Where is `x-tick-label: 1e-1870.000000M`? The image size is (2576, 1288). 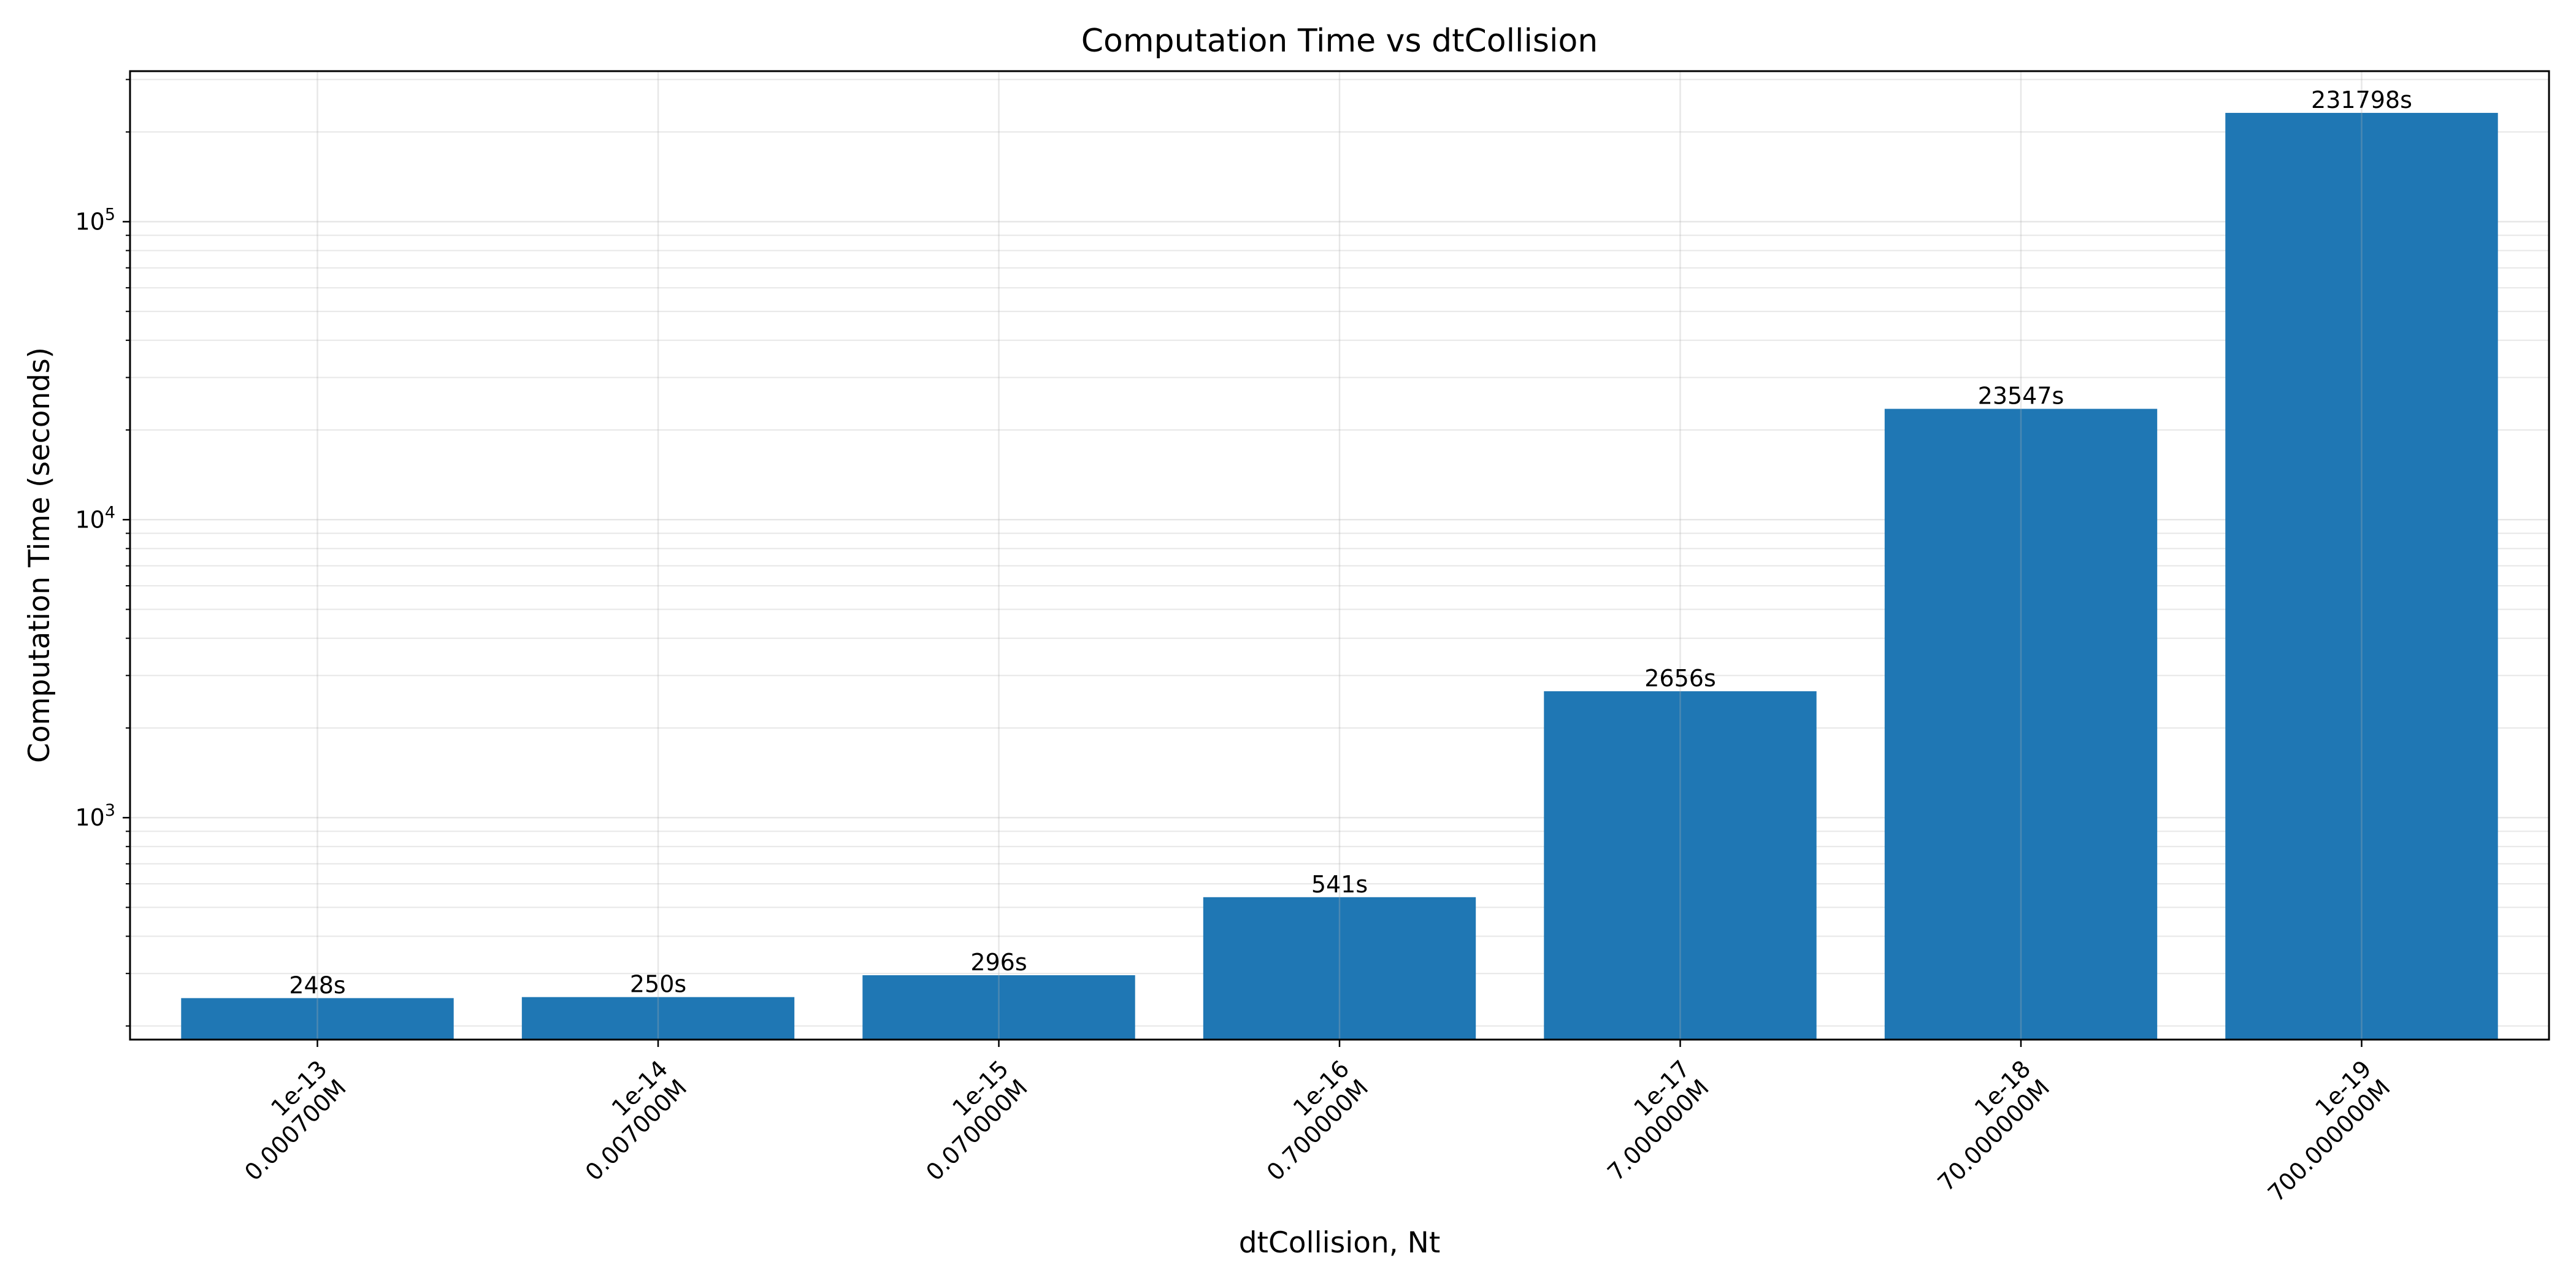 x-tick-label: 1e-1870.000000M is located at coordinates (1984, 1126).